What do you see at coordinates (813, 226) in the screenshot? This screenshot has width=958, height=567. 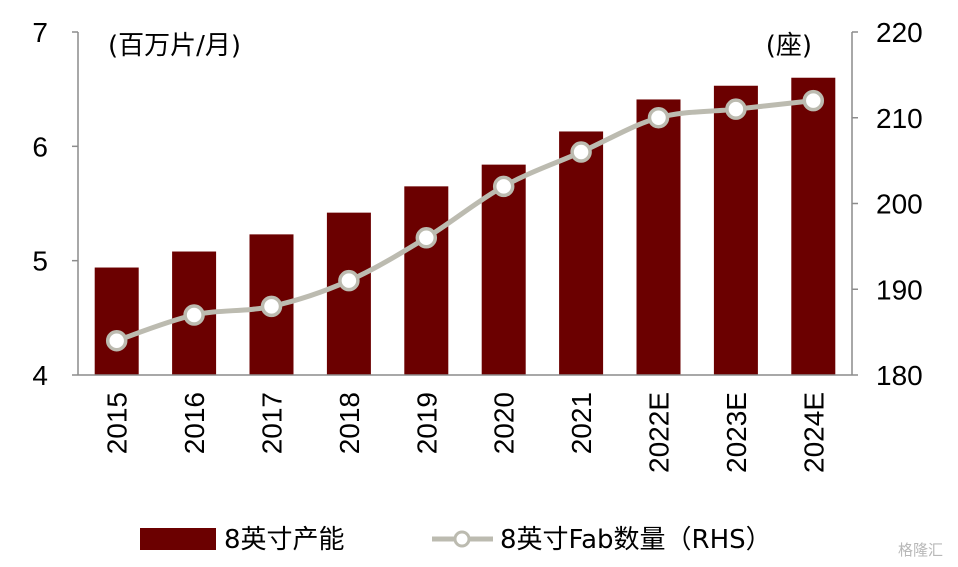 I see `bar-2024E` at bounding box center [813, 226].